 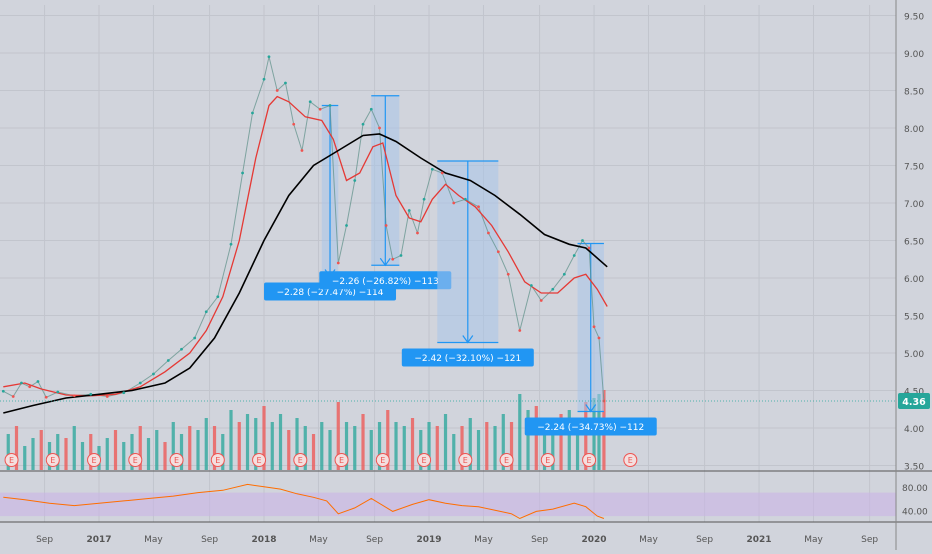 I want to click on measure-box: −2.26 (−26.82%) −113, so click(x=385, y=192).